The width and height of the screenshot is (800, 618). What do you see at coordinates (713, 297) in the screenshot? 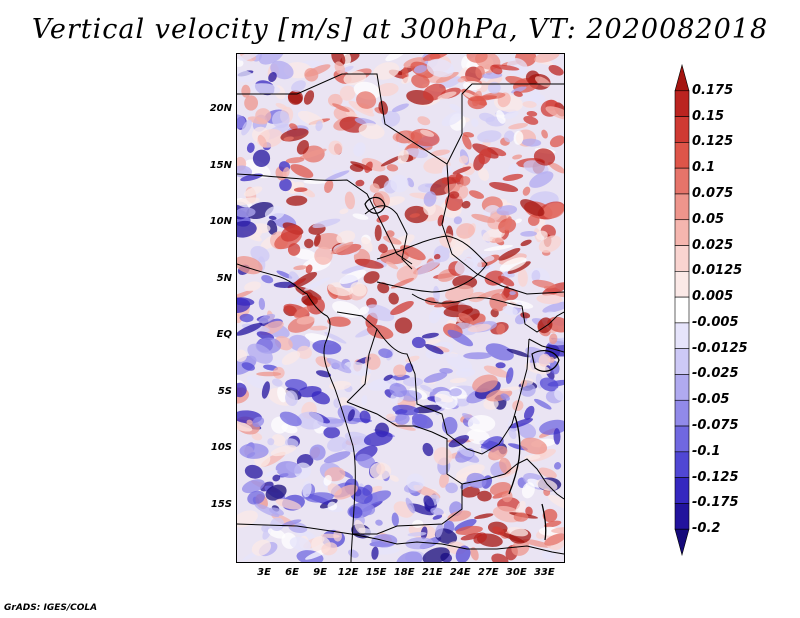
I see `colorbar-tick-label: 0.005` at bounding box center [713, 297].